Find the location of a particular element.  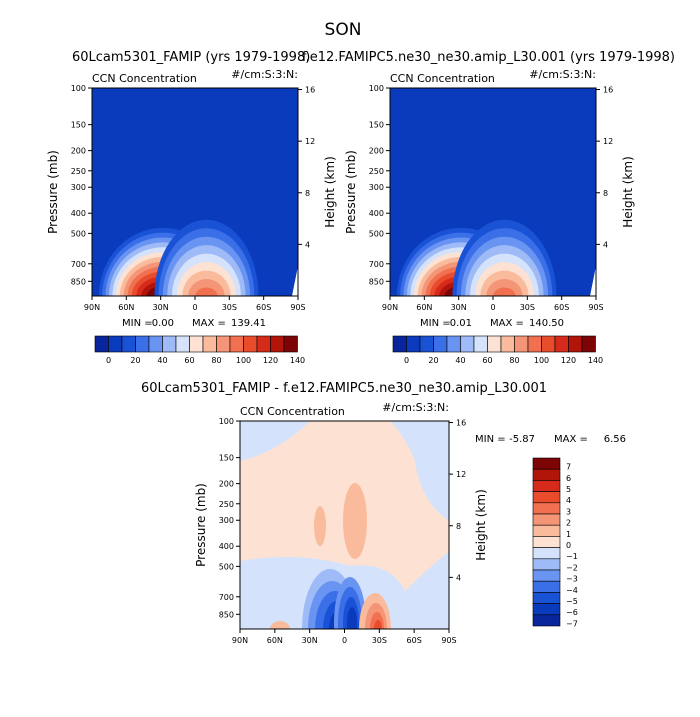

colorbar-label: 40 is located at coordinates (460, 360).